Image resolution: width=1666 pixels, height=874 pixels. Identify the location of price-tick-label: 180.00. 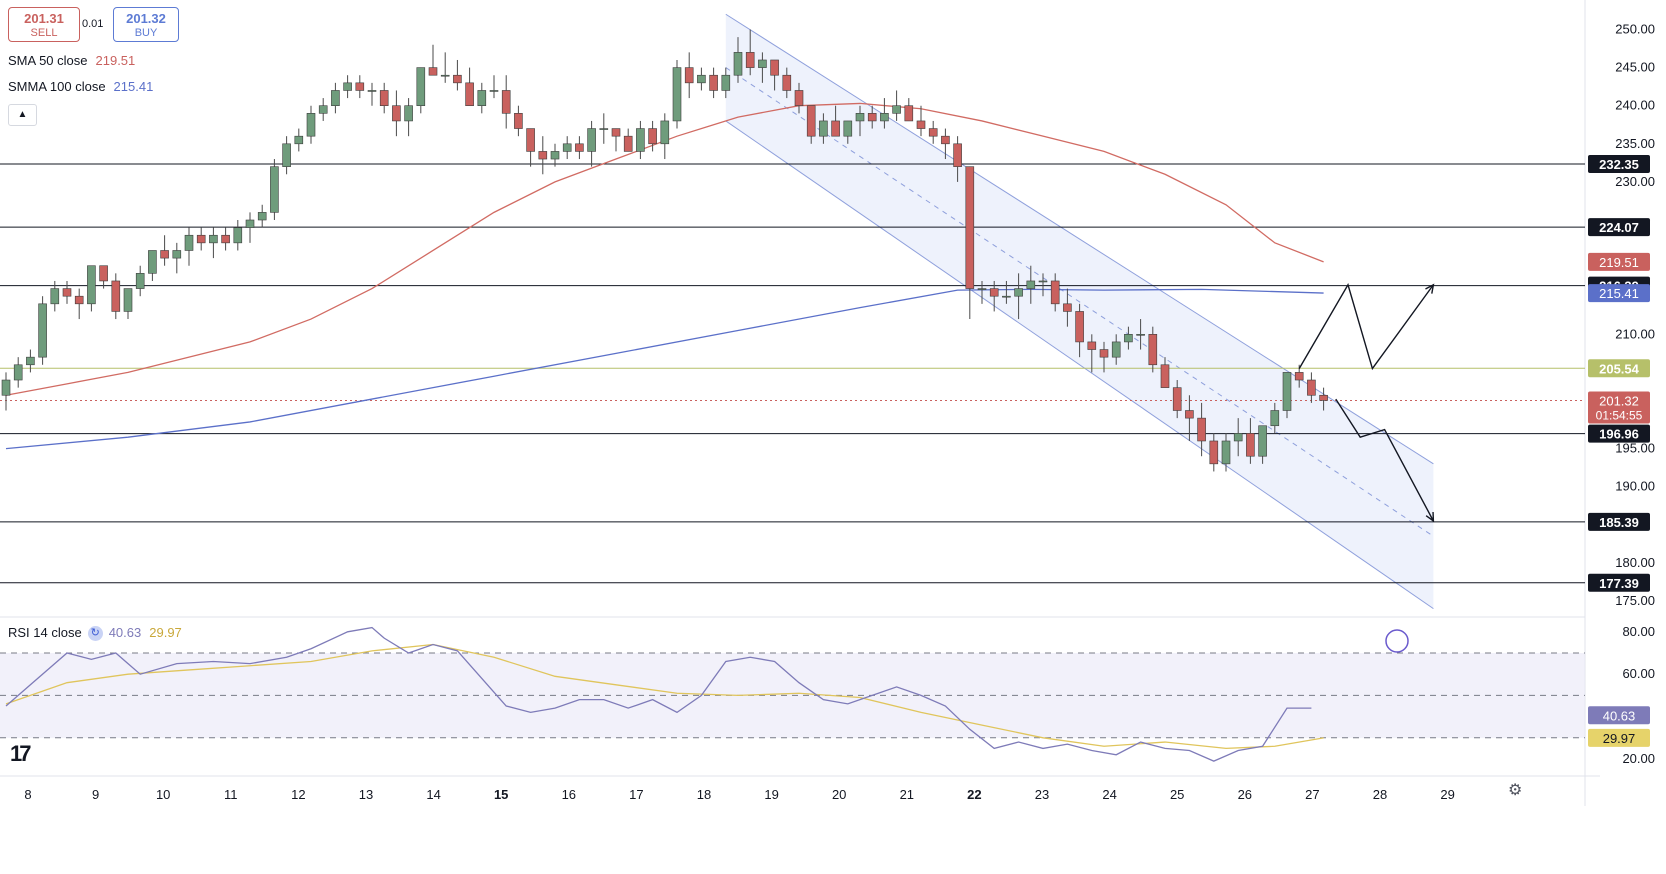
(1635, 562).